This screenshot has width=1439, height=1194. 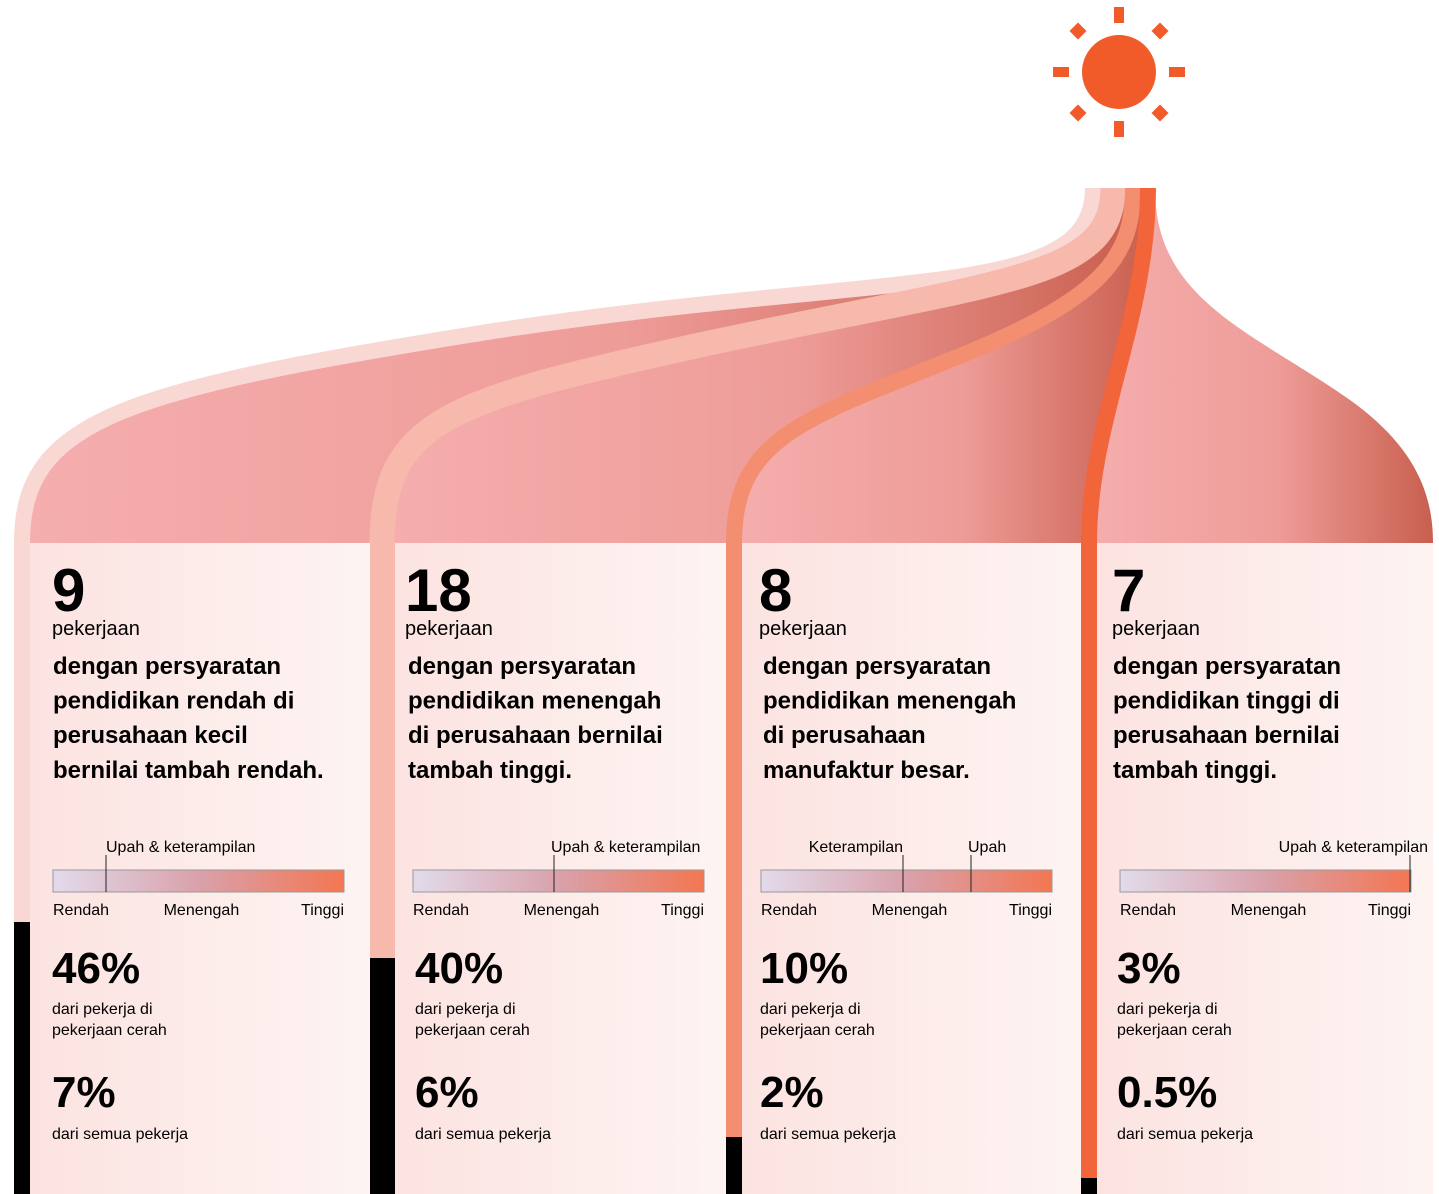 I want to click on description-line: manufaktur besar., so click(x=866, y=770).